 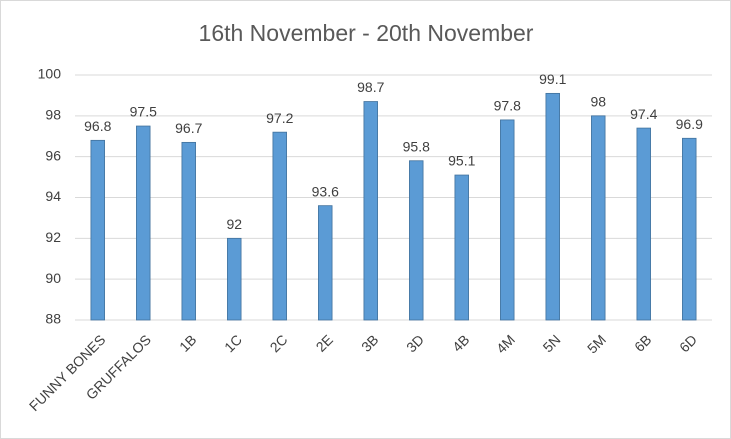 What do you see at coordinates (53, 196) in the screenshot?
I see `y-tick-label: 94` at bounding box center [53, 196].